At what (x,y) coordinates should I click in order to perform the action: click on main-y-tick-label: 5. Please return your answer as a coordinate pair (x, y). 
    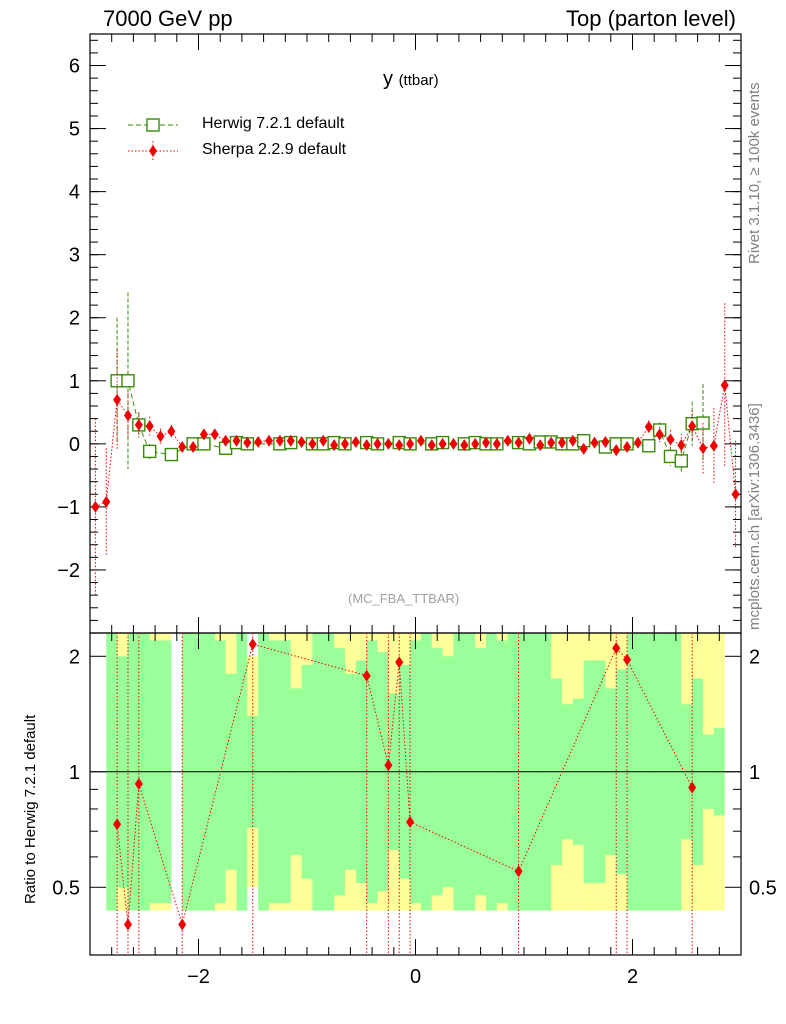
    Looking at the image, I should click on (74, 130).